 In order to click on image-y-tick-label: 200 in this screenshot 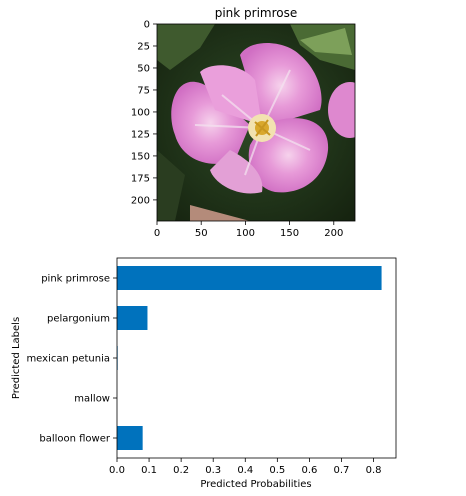, I will do `click(140, 200)`.